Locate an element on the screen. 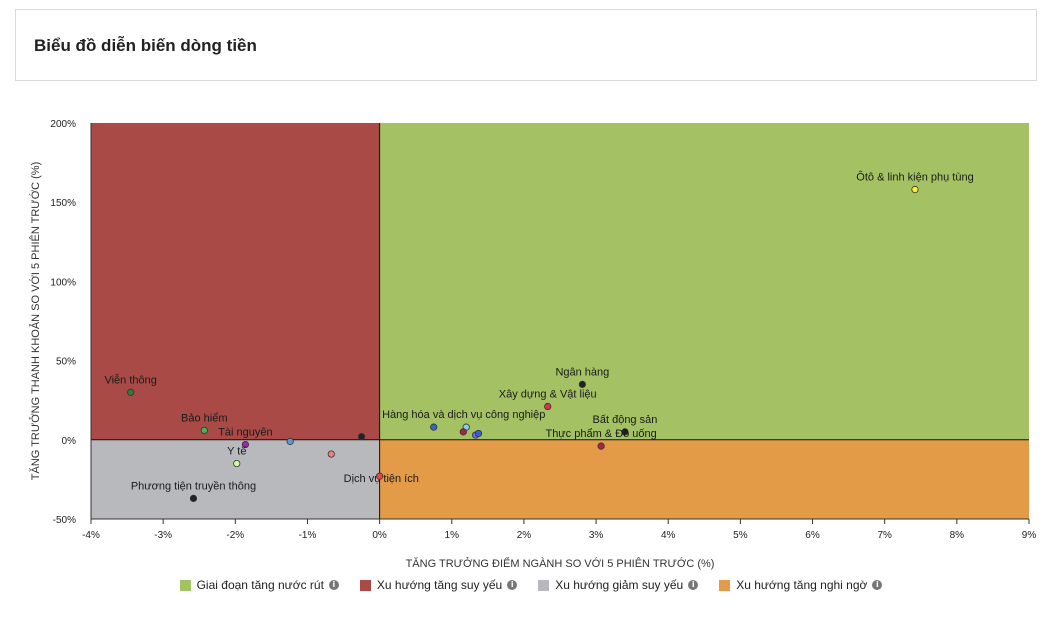 Image resolution: width=1062 pixels, height=627 pixels. legend-label: Xu hướng tăng suy yếu is located at coordinates (439, 585).